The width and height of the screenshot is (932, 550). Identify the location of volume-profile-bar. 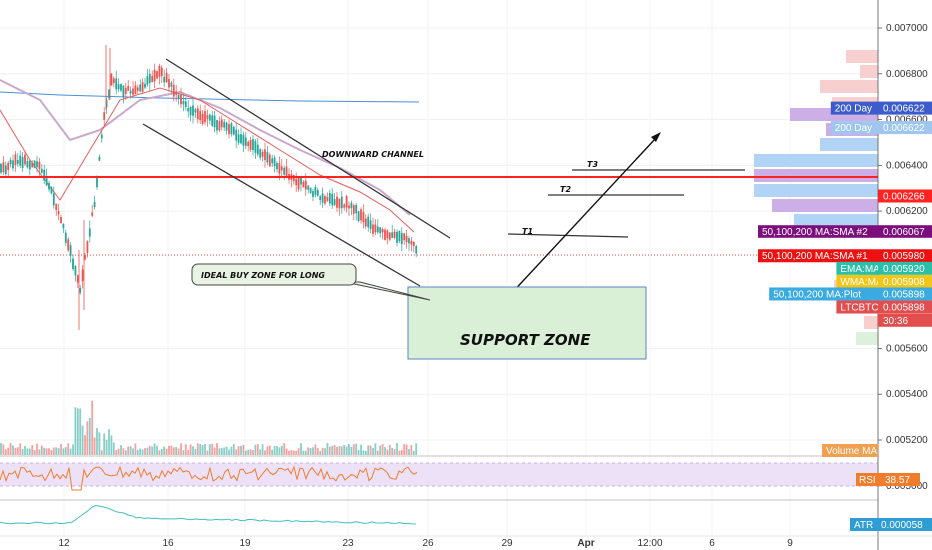
(816, 175).